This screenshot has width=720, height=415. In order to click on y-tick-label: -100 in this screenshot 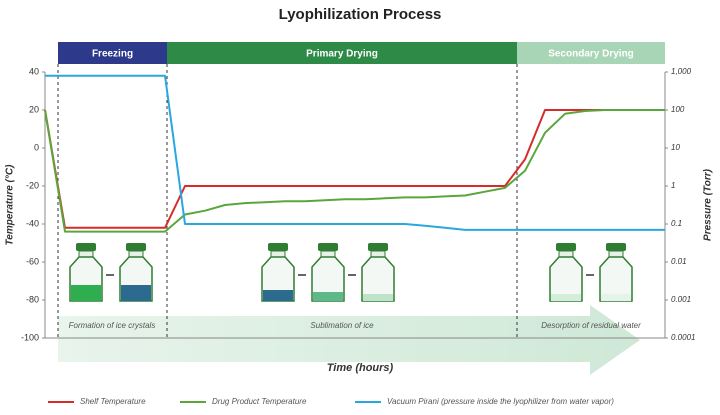, I will do `click(30, 337)`.